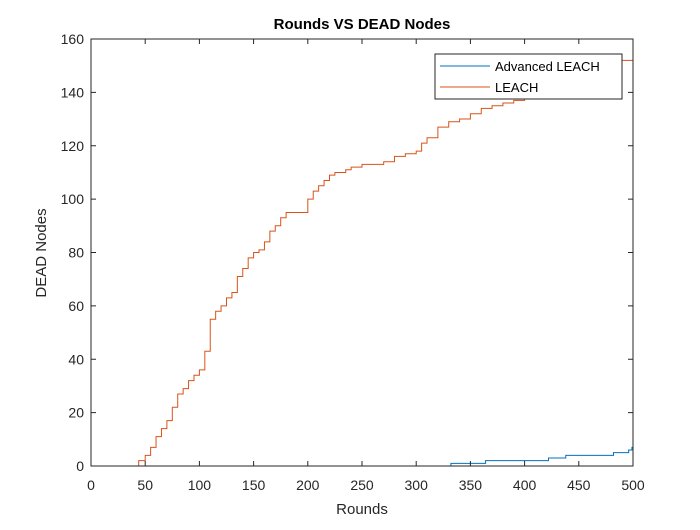  Describe the element at coordinates (76, 359) in the screenshot. I see `y-tick-label: 40` at that location.